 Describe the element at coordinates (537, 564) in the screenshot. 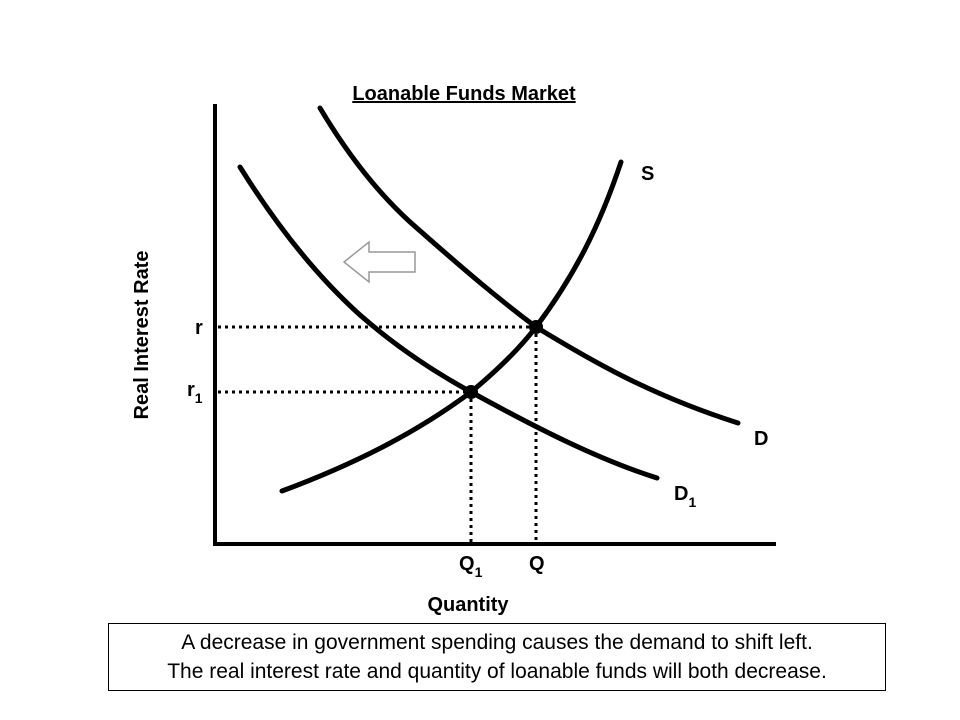

I see `quantity-label-q: Q` at that location.